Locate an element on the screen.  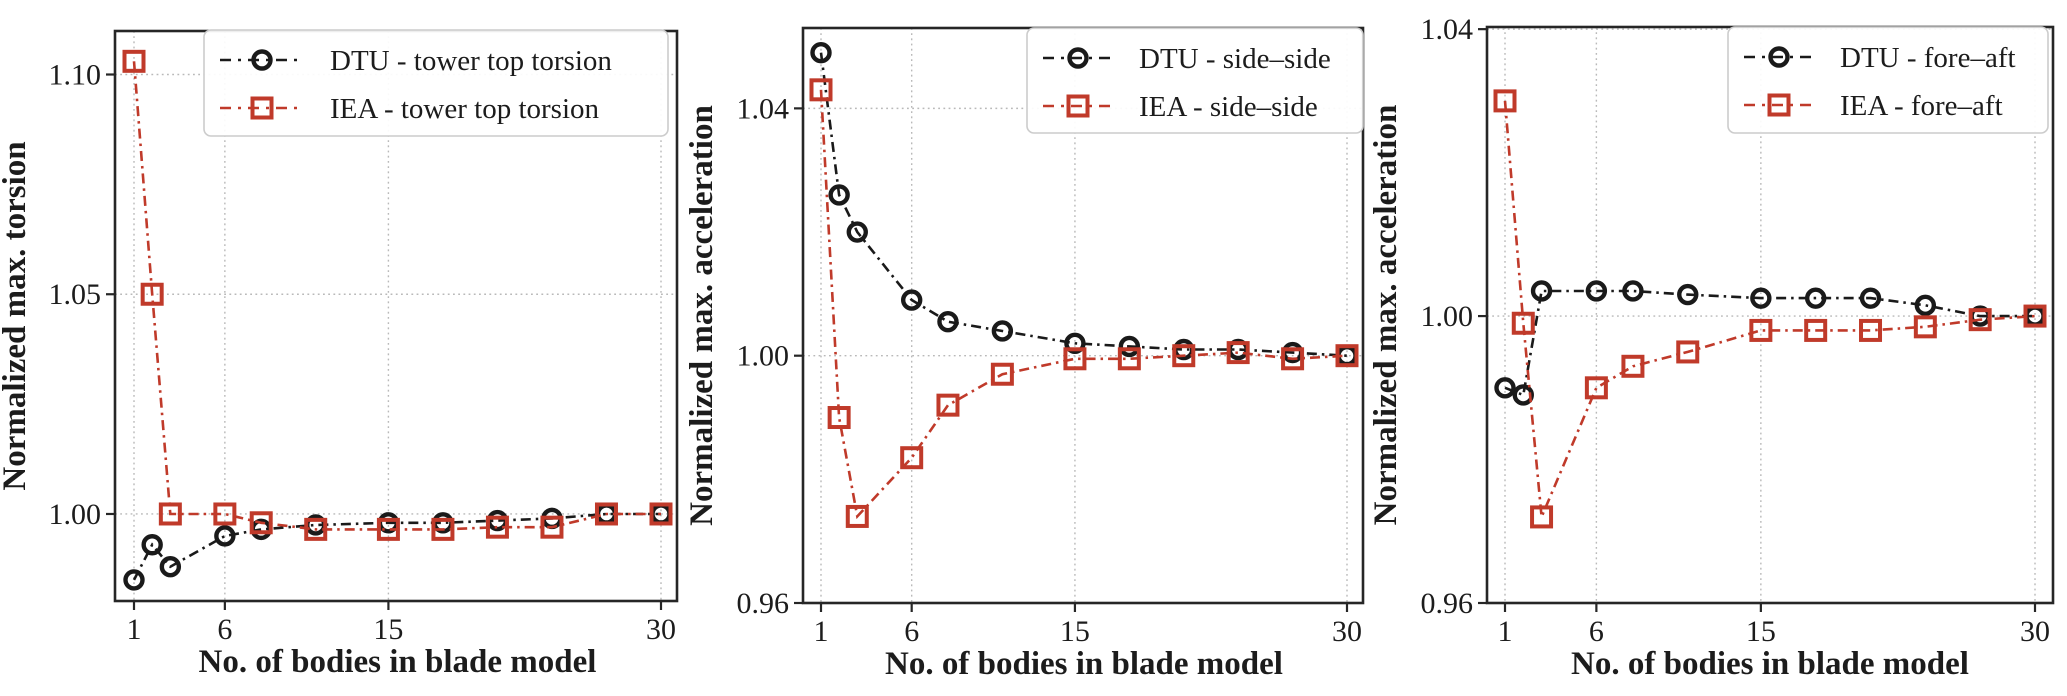
series-markers-dtu is located at coordinates (1770, 343).